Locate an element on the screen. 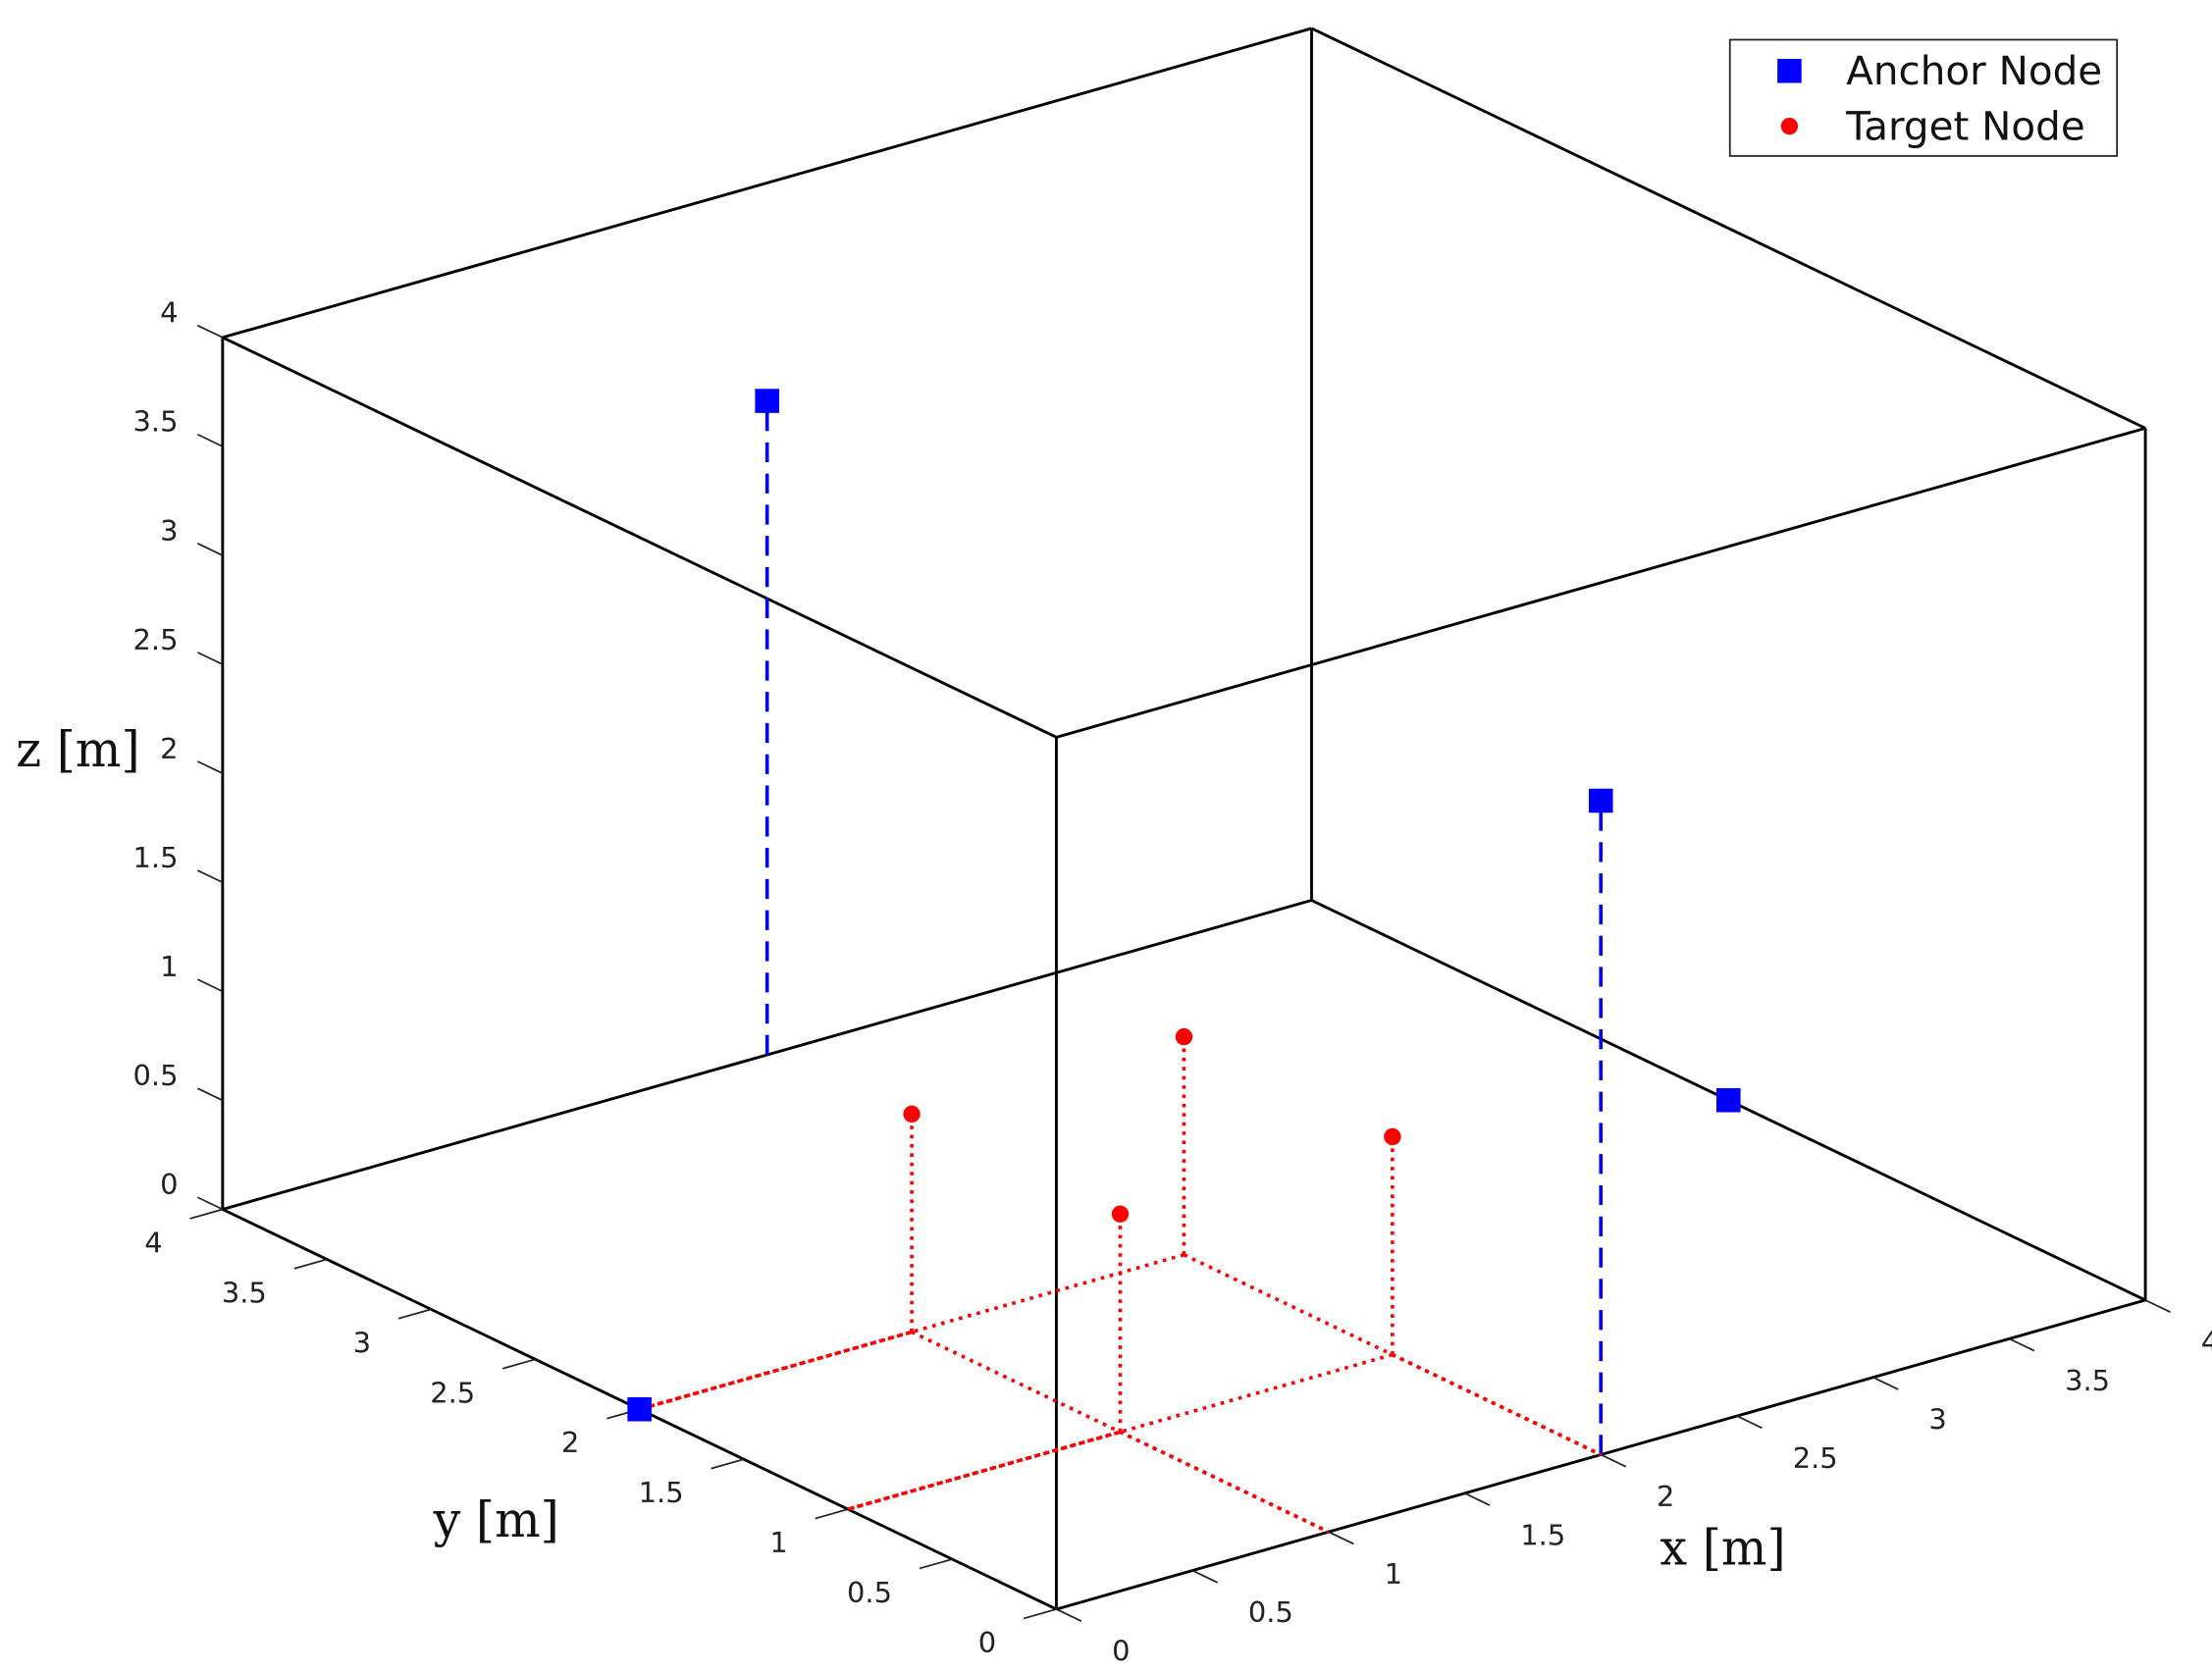 This screenshot has width=2212, height=1673. z-tick-label: 0 is located at coordinates (169, 1184).